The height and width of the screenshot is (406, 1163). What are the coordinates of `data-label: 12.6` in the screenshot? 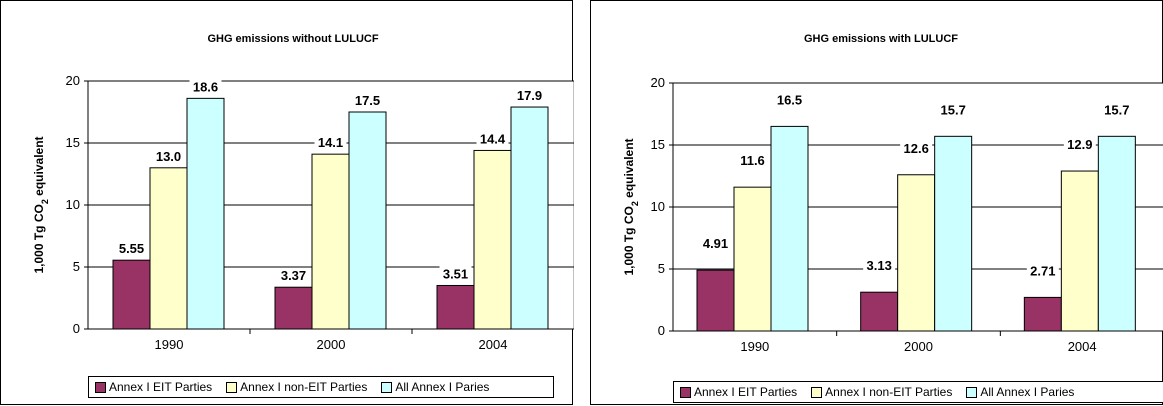 It's located at (916, 148).